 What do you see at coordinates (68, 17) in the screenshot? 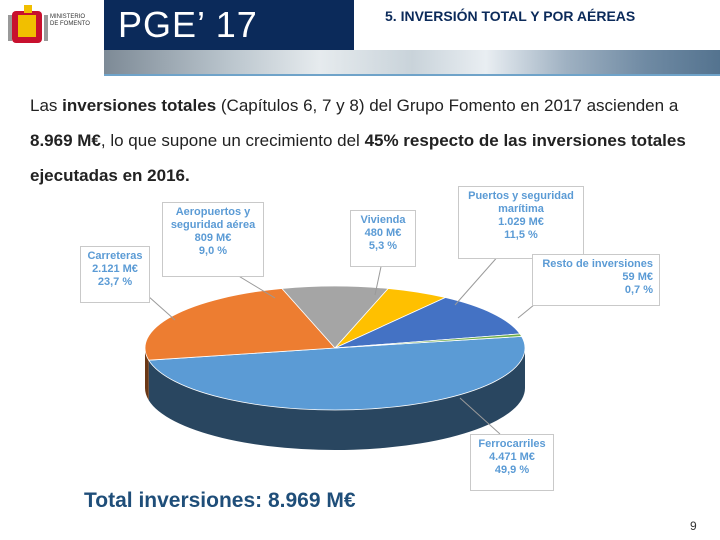
I see `ministry-line-1: MINISTERIO` at bounding box center [68, 17].